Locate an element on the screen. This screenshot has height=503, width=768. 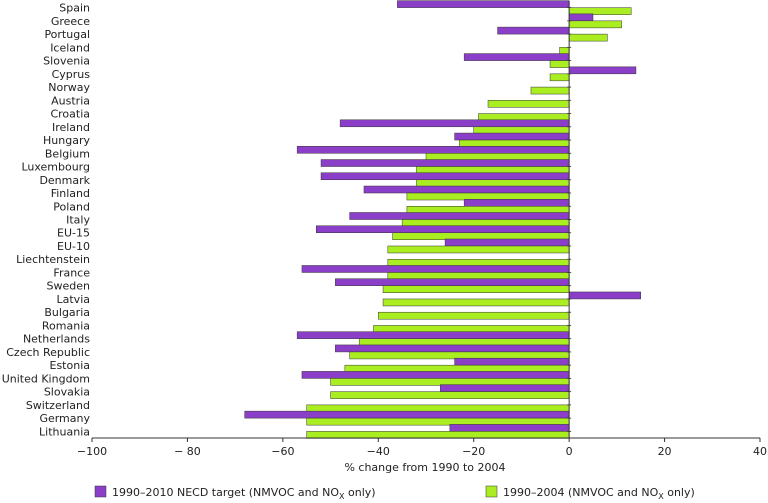
category-label: Cyprus is located at coordinates (71, 74).